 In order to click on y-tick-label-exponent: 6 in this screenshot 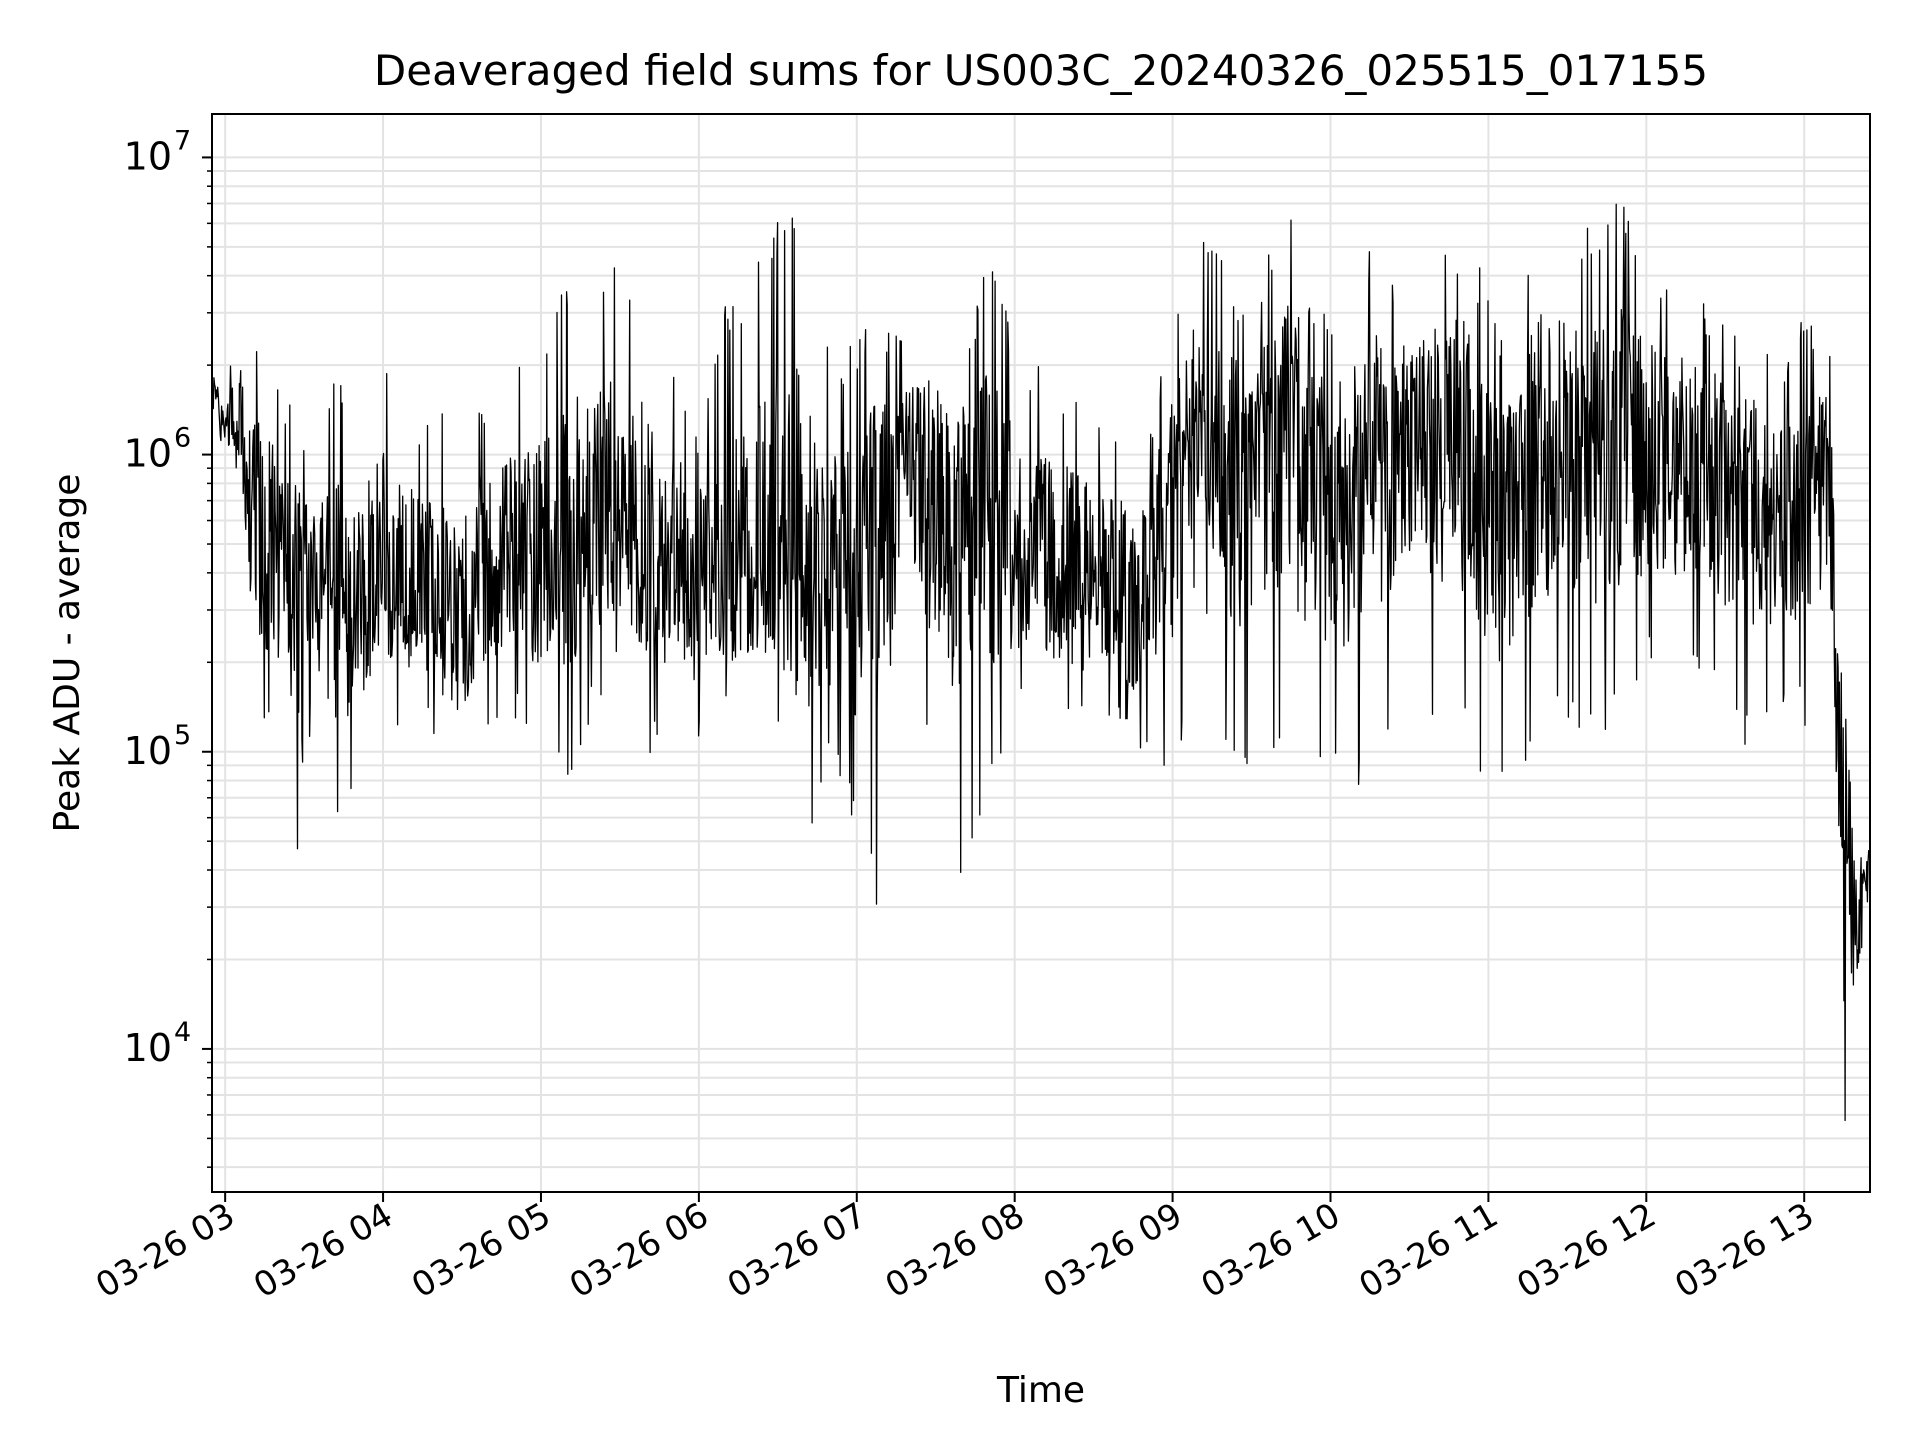, I will do `click(182, 438)`.